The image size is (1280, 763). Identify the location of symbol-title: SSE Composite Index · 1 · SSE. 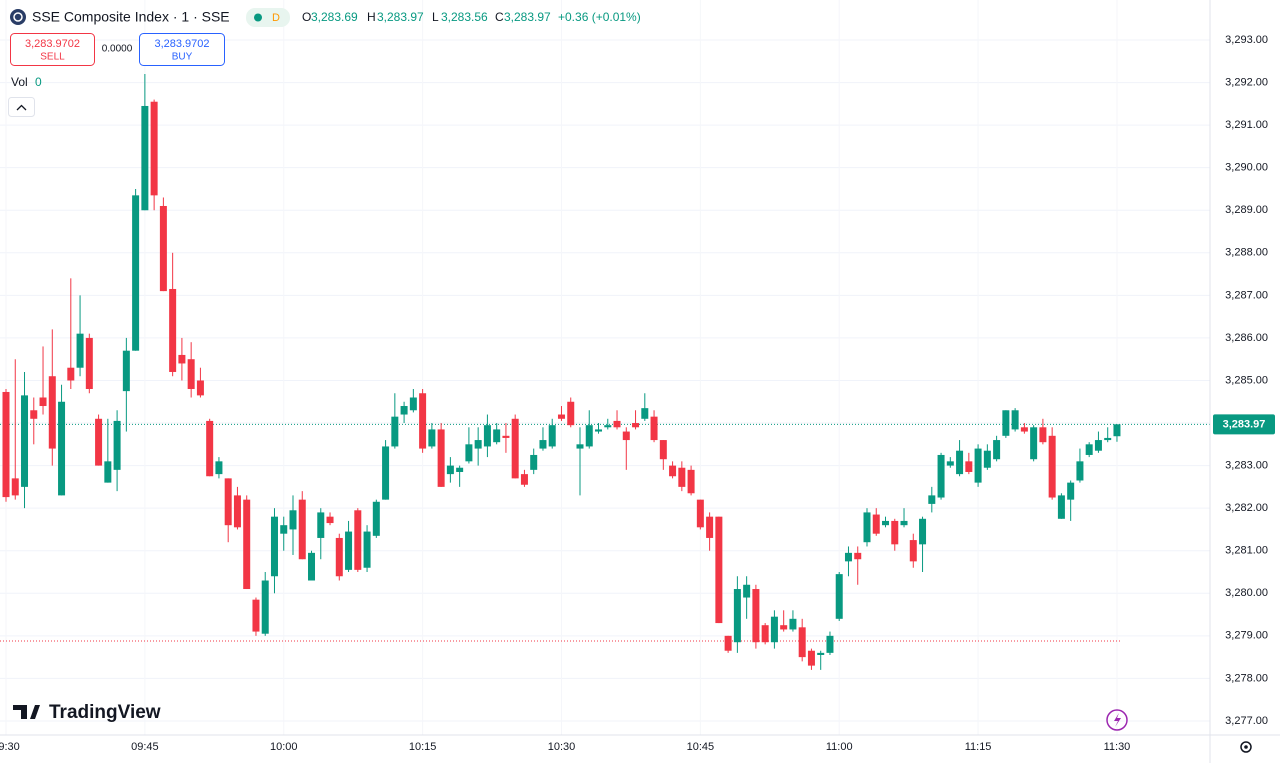
(131, 17).